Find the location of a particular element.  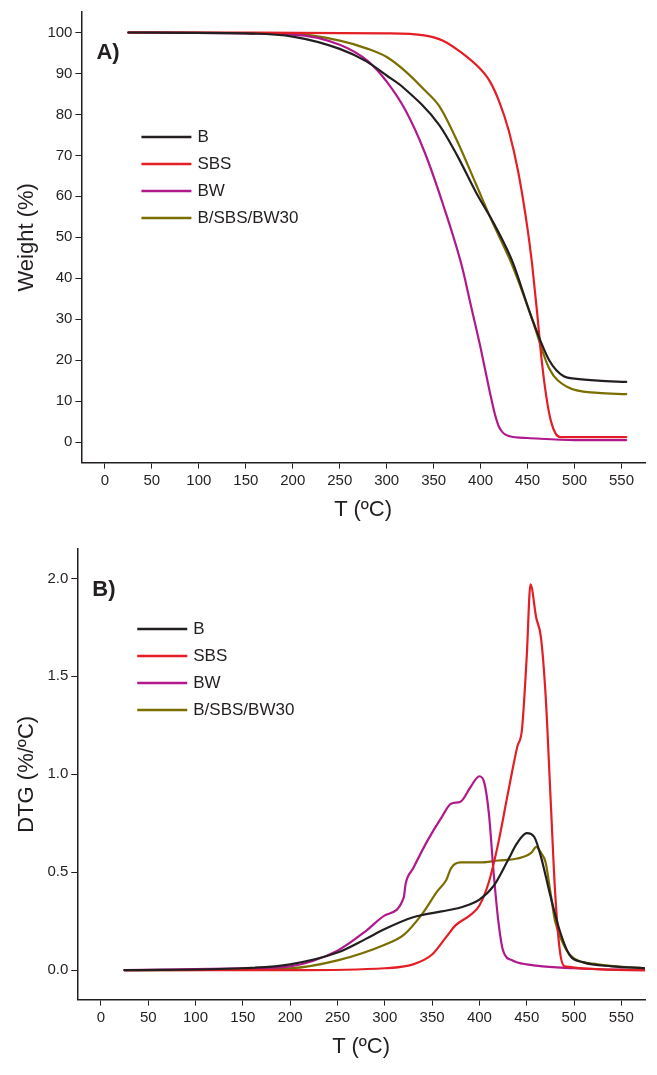

y-tick-label: 80 is located at coordinates (64, 113).